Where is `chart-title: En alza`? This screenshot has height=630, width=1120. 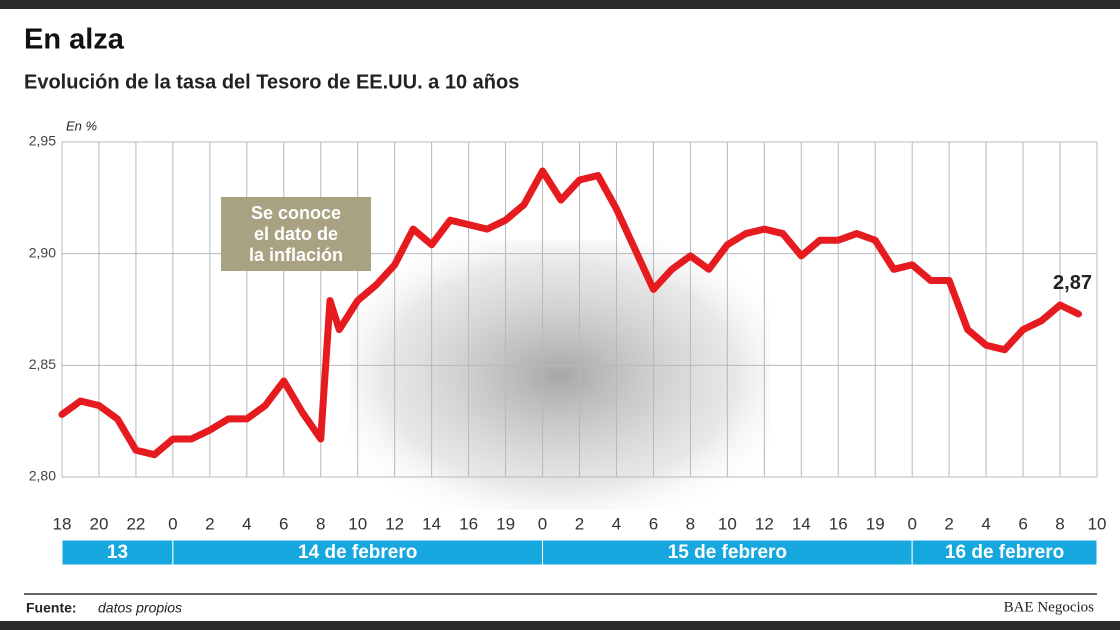 chart-title: En alza is located at coordinates (74, 40).